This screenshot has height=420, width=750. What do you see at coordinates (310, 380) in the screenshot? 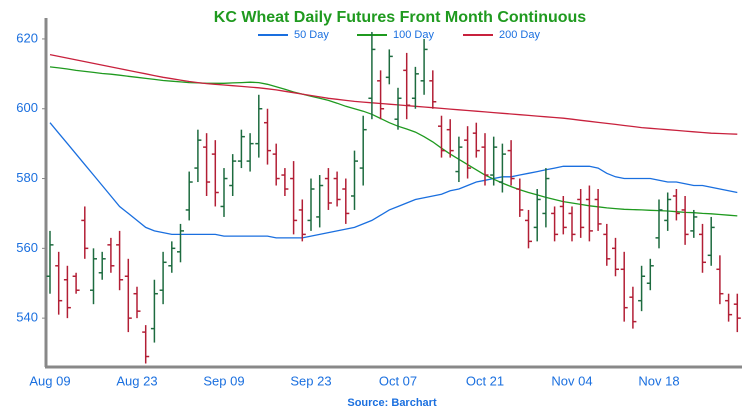
I see `x-tick-label: Sep 23` at bounding box center [310, 380].